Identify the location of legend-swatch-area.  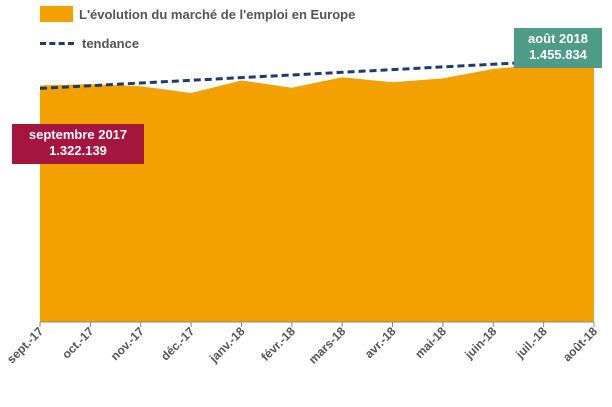
(56, 14).